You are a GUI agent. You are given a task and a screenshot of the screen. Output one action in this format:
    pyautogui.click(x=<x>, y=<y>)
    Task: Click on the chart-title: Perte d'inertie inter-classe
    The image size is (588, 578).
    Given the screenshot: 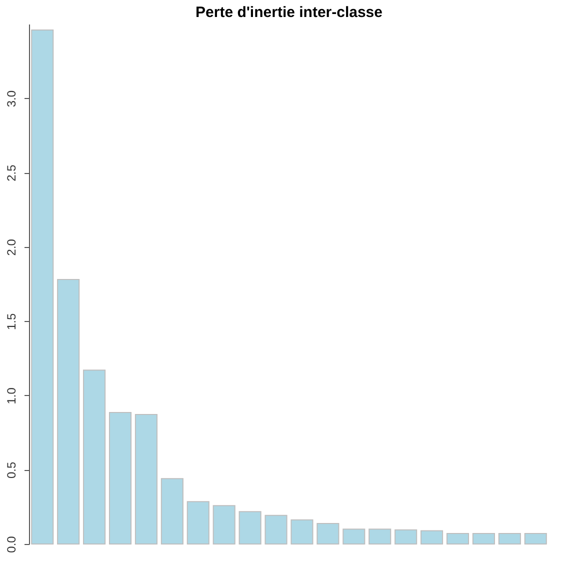 What is the action you would take?
    pyautogui.click(x=289, y=12)
    